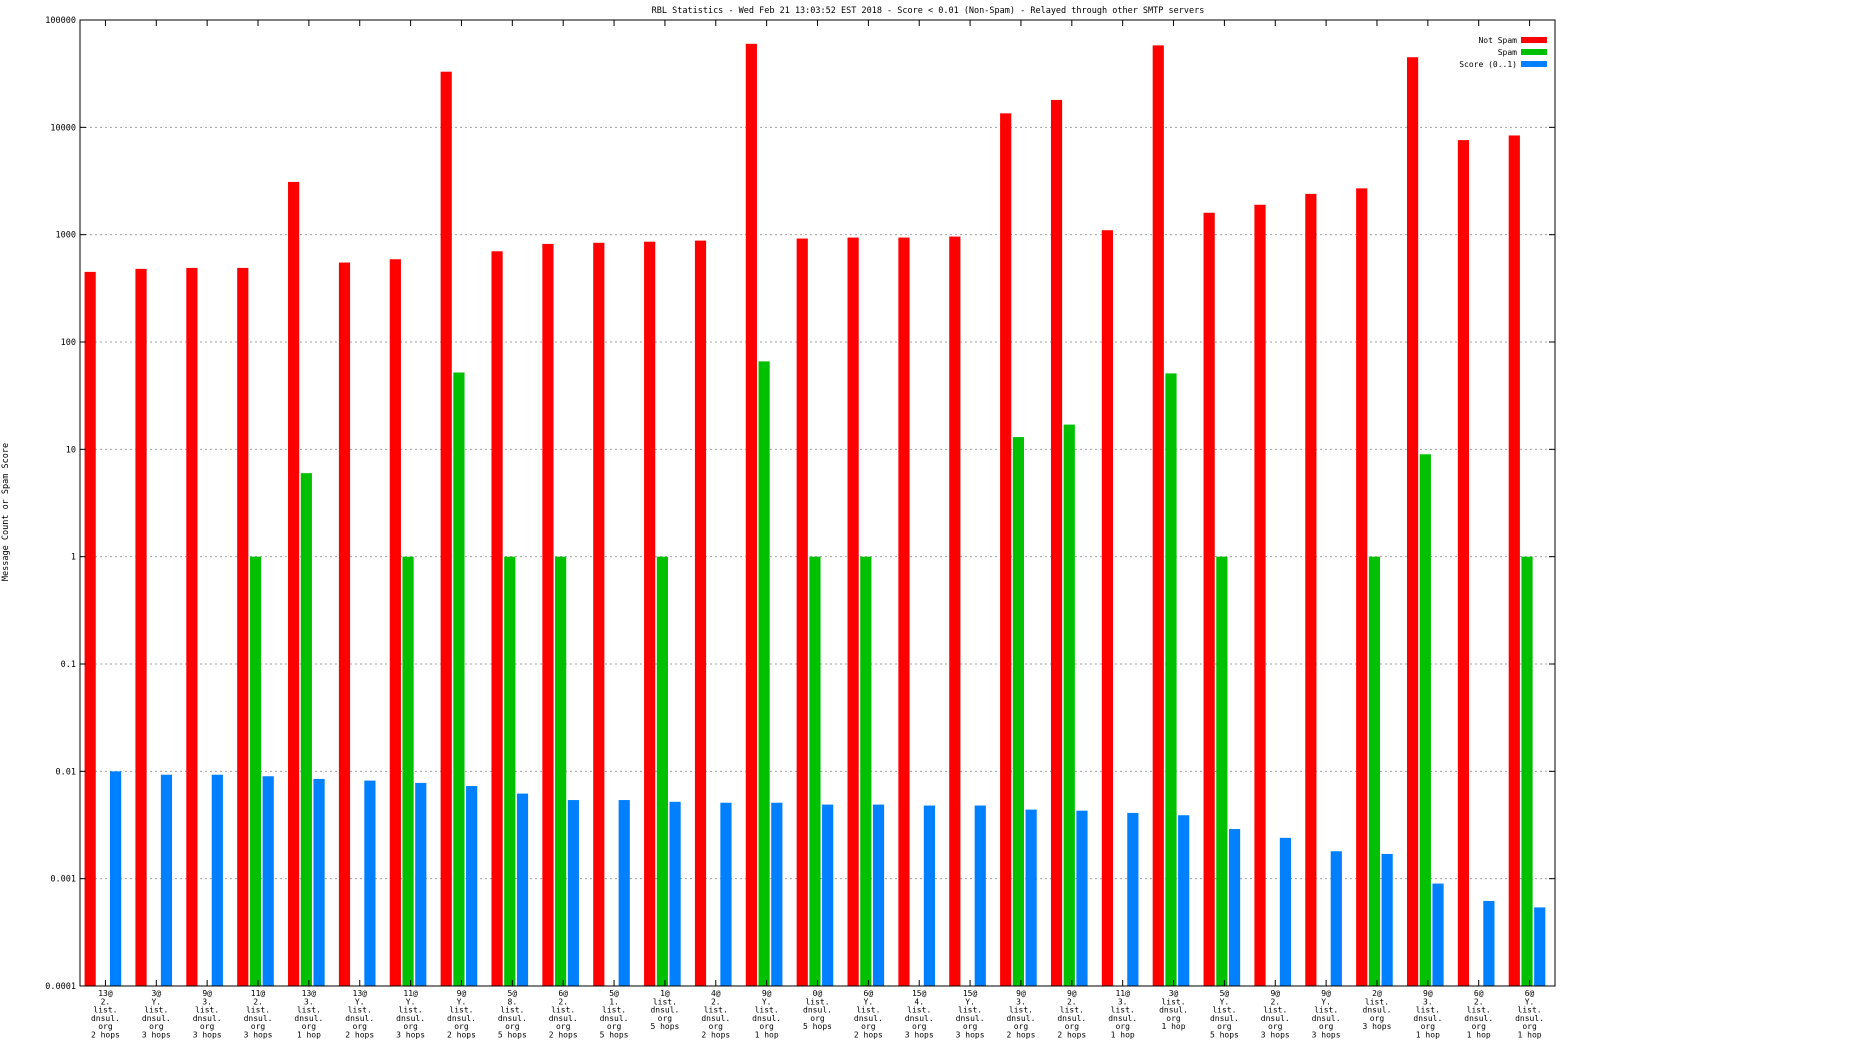 Image resolution: width=1856 pixels, height=1044 pixels. What do you see at coordinates (1071, 1014) in the screenshot?
I see `x-tick-label: 9@ 2. list. dnsul. org 2 hops` at bounding box center [1071, 1014].